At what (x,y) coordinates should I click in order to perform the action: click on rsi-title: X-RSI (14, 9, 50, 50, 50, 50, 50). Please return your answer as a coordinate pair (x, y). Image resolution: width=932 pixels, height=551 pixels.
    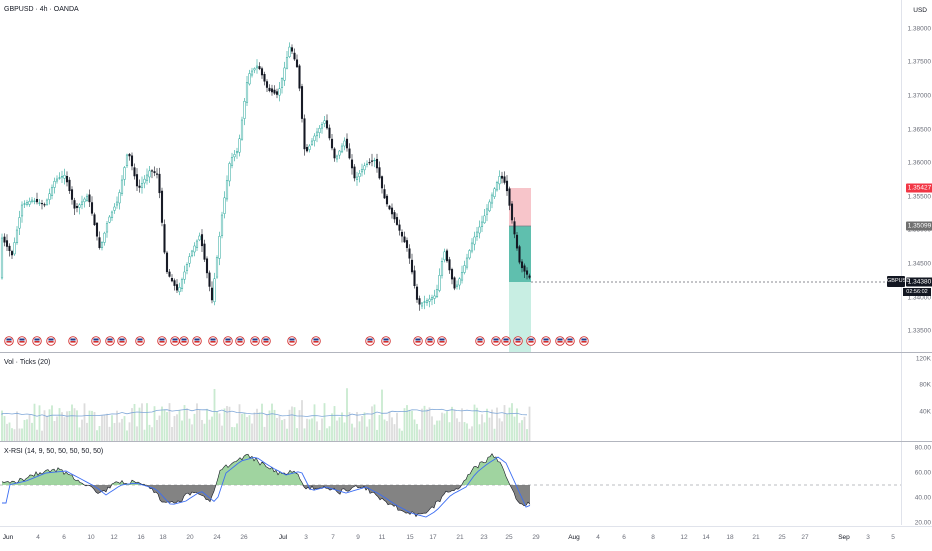
    Looking at the image, I should click on (54, 451).